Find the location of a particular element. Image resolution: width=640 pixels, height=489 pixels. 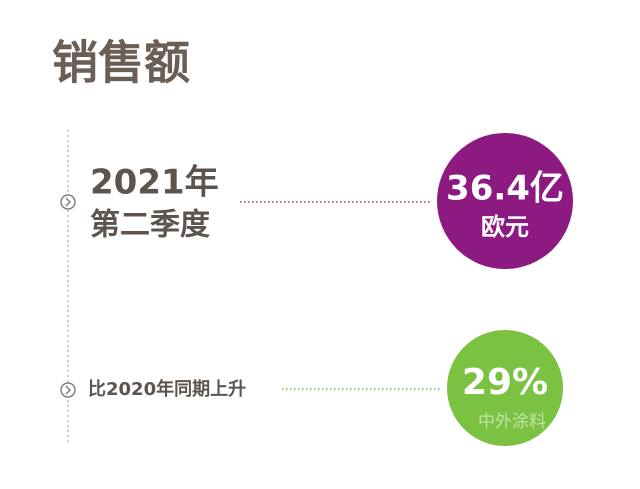

title: 销售额 is located at coordinates (121, 63).